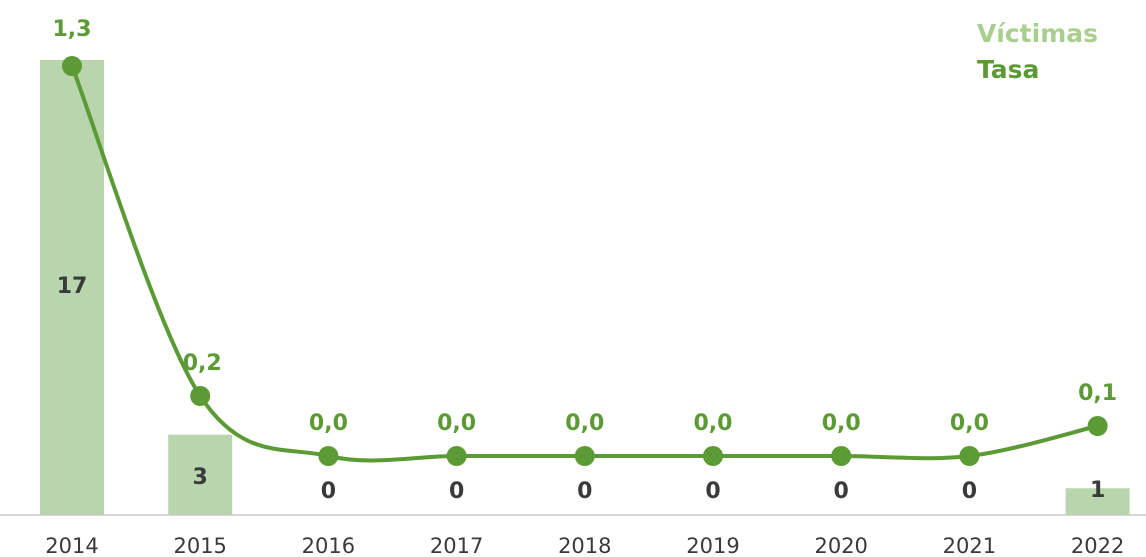  Describe the element at coordinates (969, 545) in the screenshot. I see `x-tick-2021: 2021` at that location.